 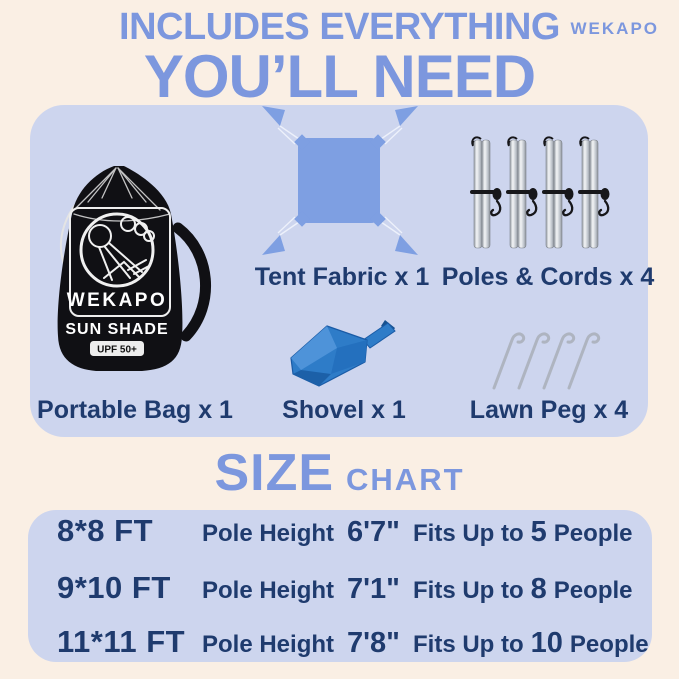 I want to click on capacity-count: 10, so click(x=546, y=643).